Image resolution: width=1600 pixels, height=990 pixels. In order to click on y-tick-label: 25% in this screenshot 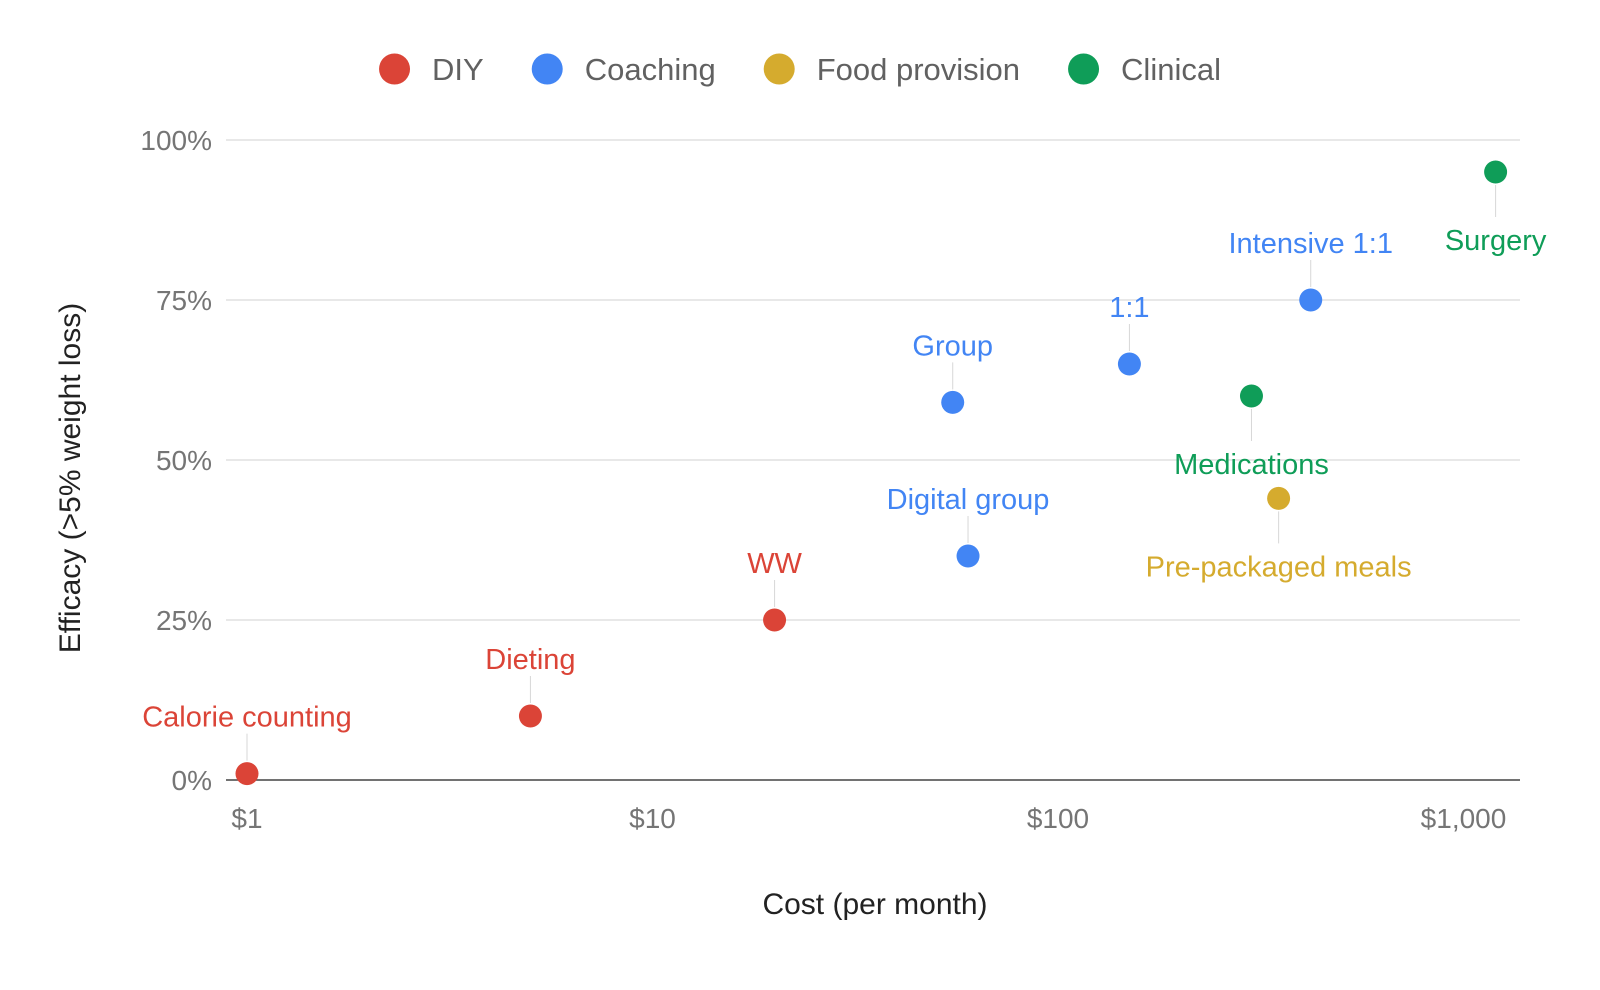, I will do `click(184, 620)`.